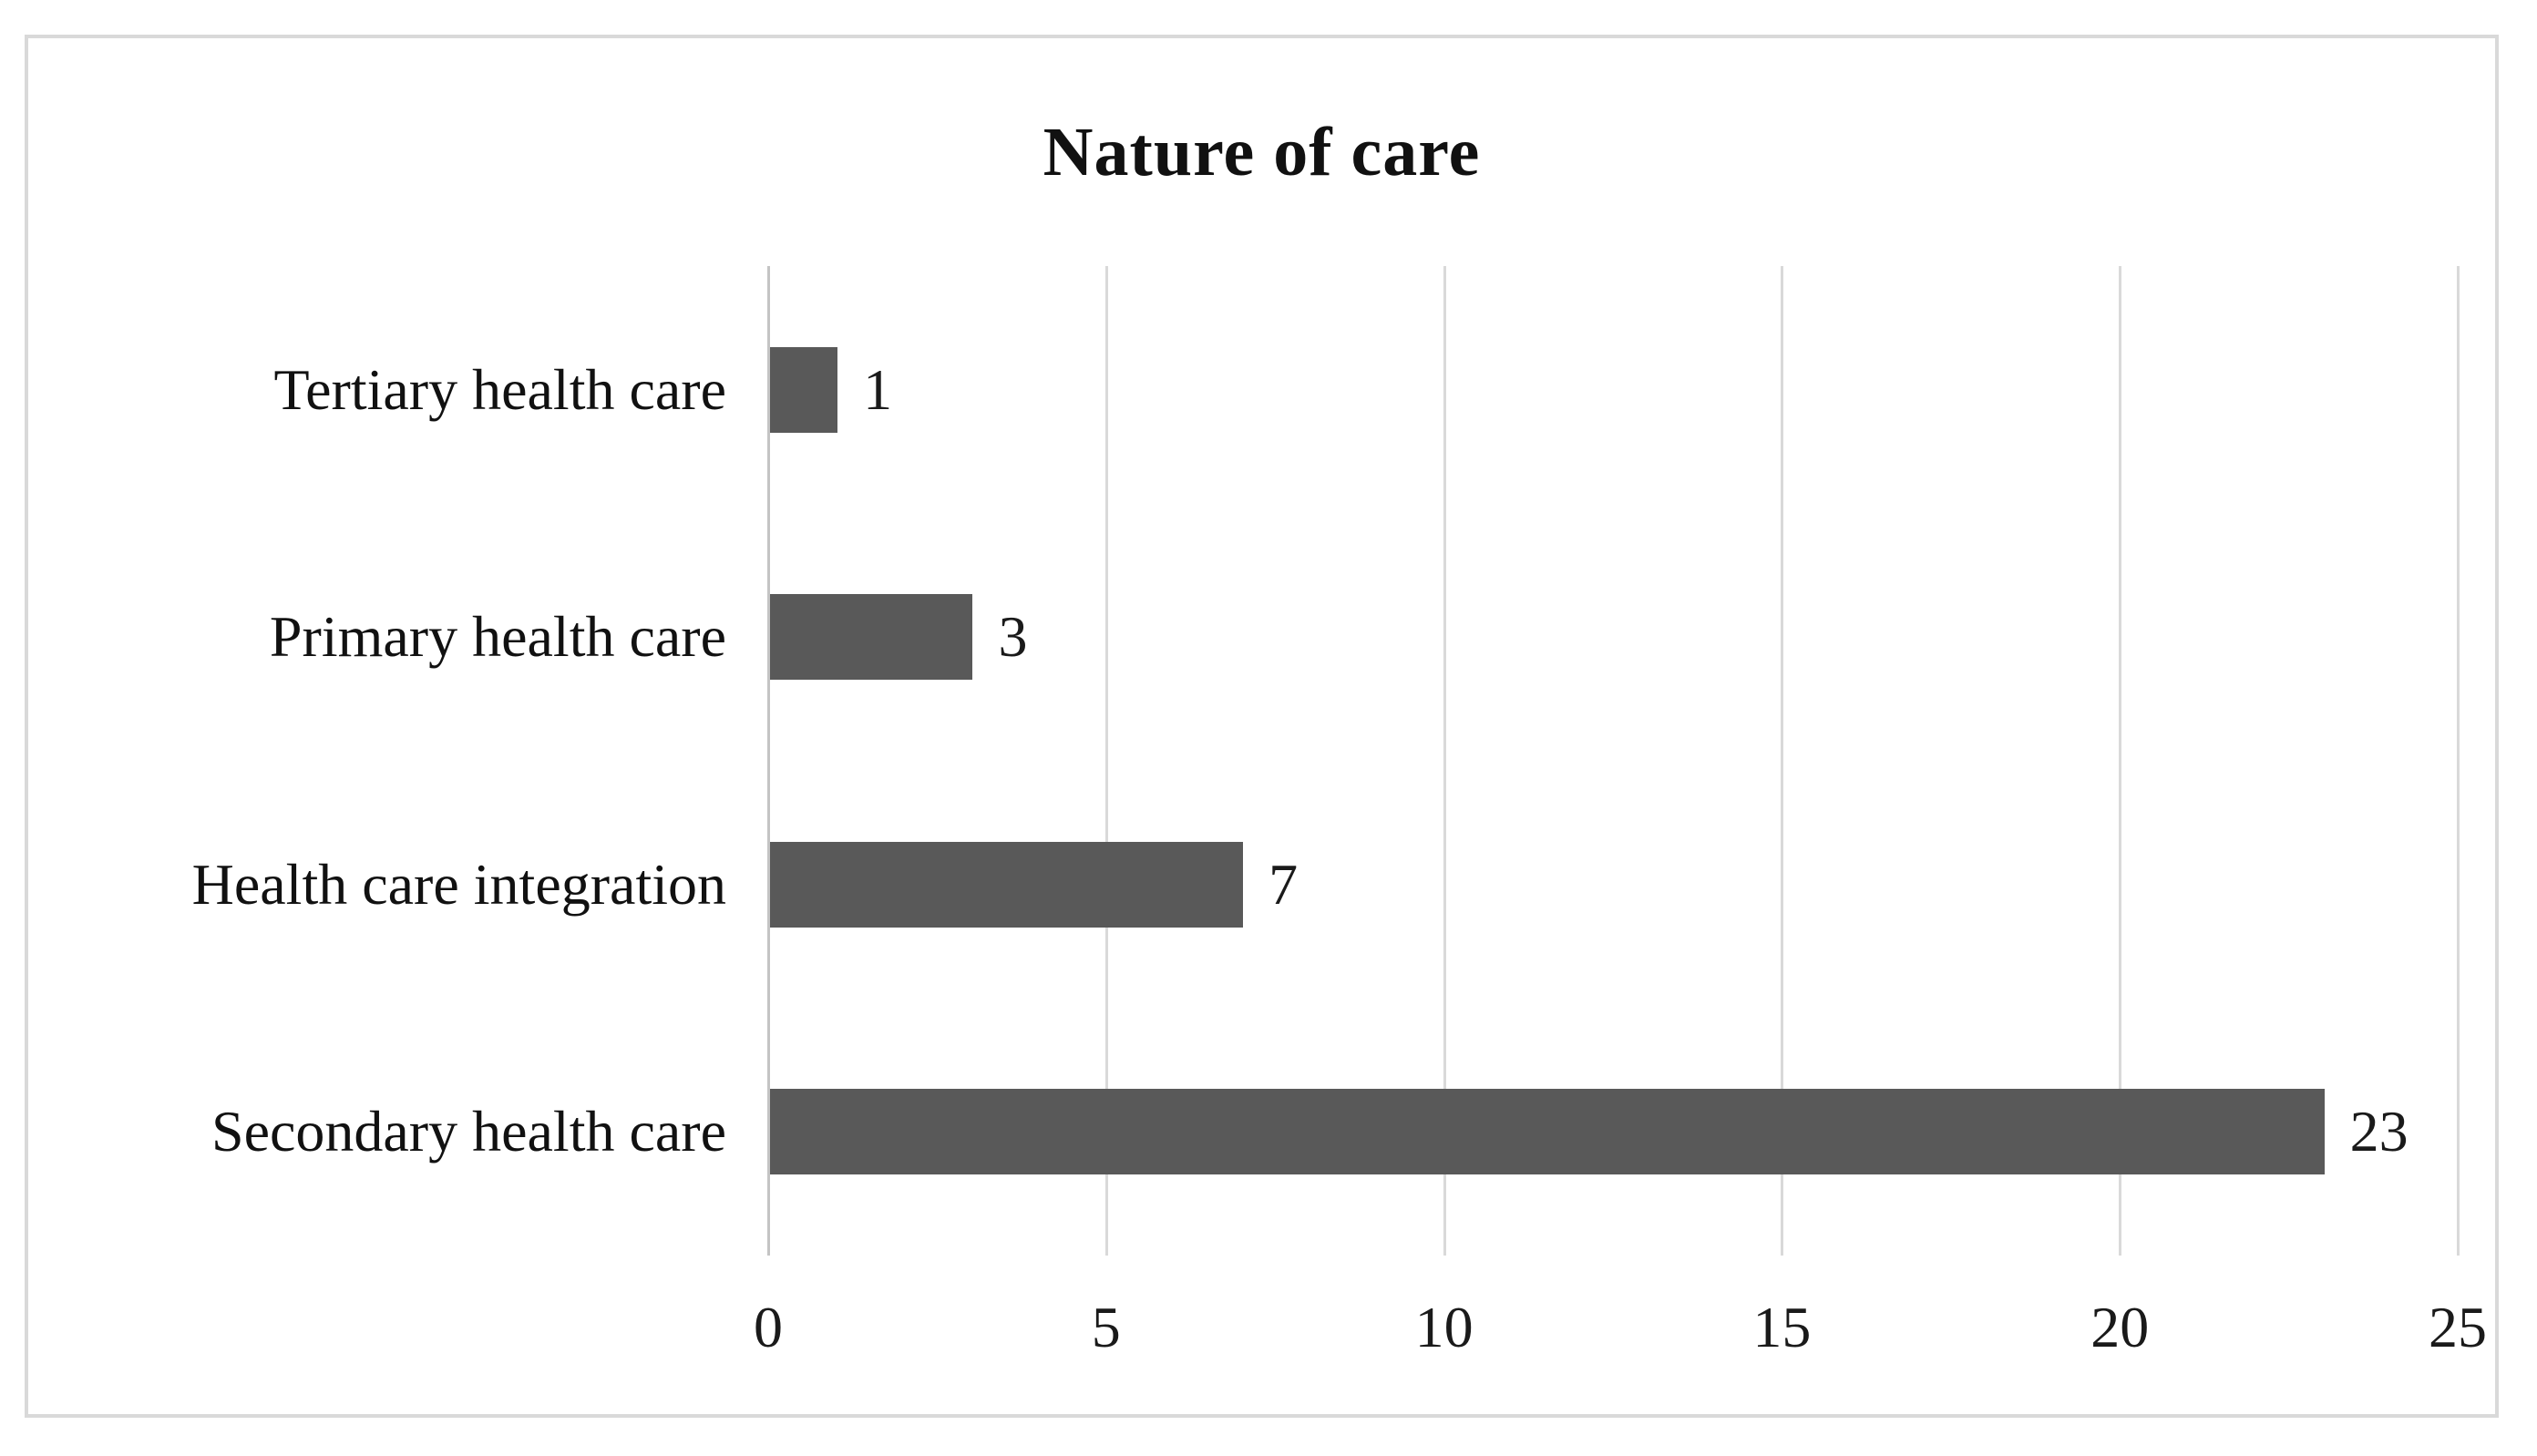 Image resolution: width=2537 pixels, height=1456 pixels. Describe the element at coordinates (1106, 1327) in the screenshot. I see `x-tick-label: 5` at that location.